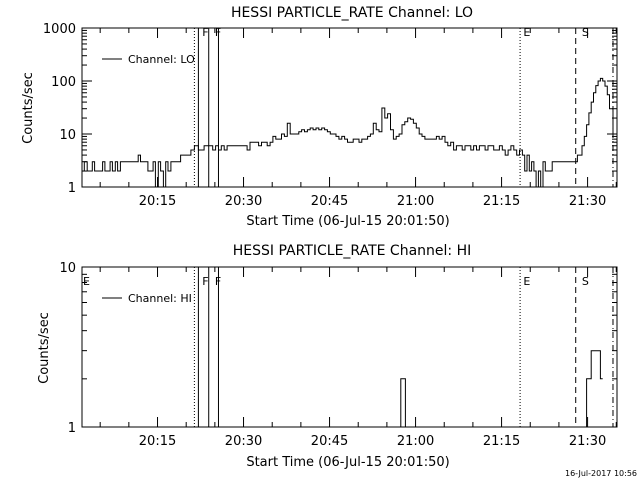 The width and height of the screenshot is (640, 480). I want to click on panel-lo-xtick-label-3: 21:00, so click(415, 201).